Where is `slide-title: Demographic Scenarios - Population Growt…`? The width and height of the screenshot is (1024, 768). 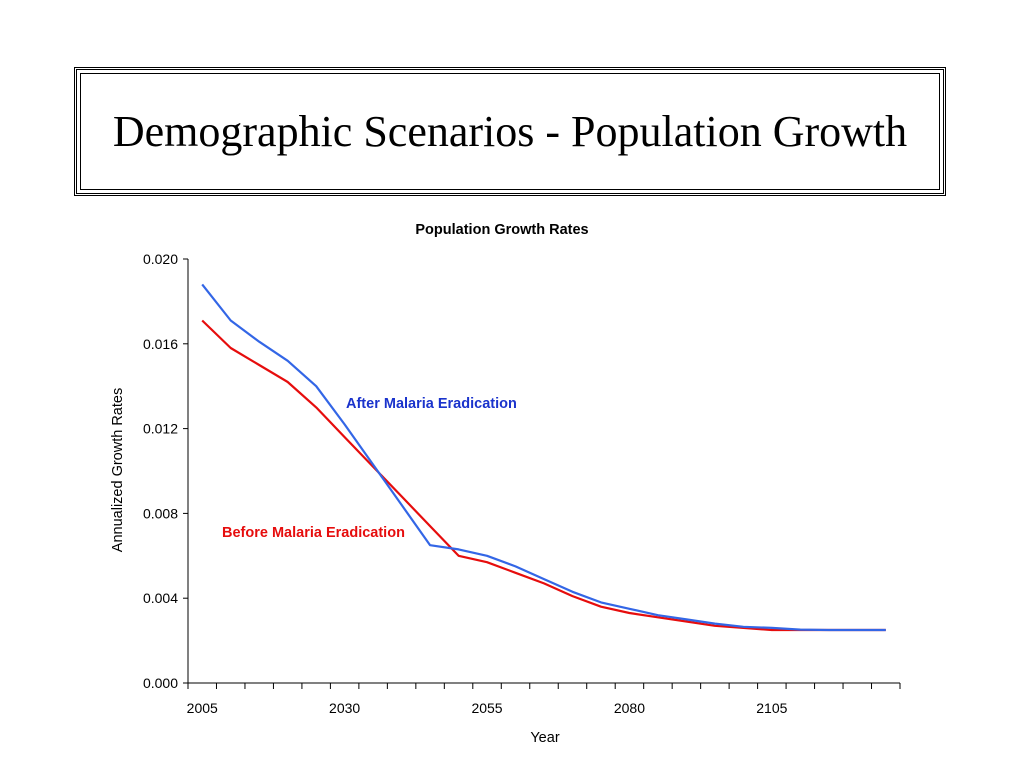 slide-title: Demographic Scenarios - Population Growt… is located at coordinates (510, 131).